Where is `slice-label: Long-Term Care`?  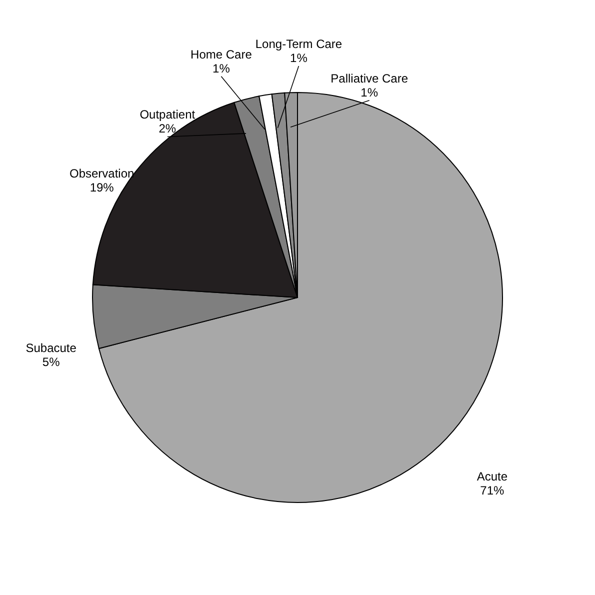
slice-label: Long-Term Care is located at coordinates (298, 44).